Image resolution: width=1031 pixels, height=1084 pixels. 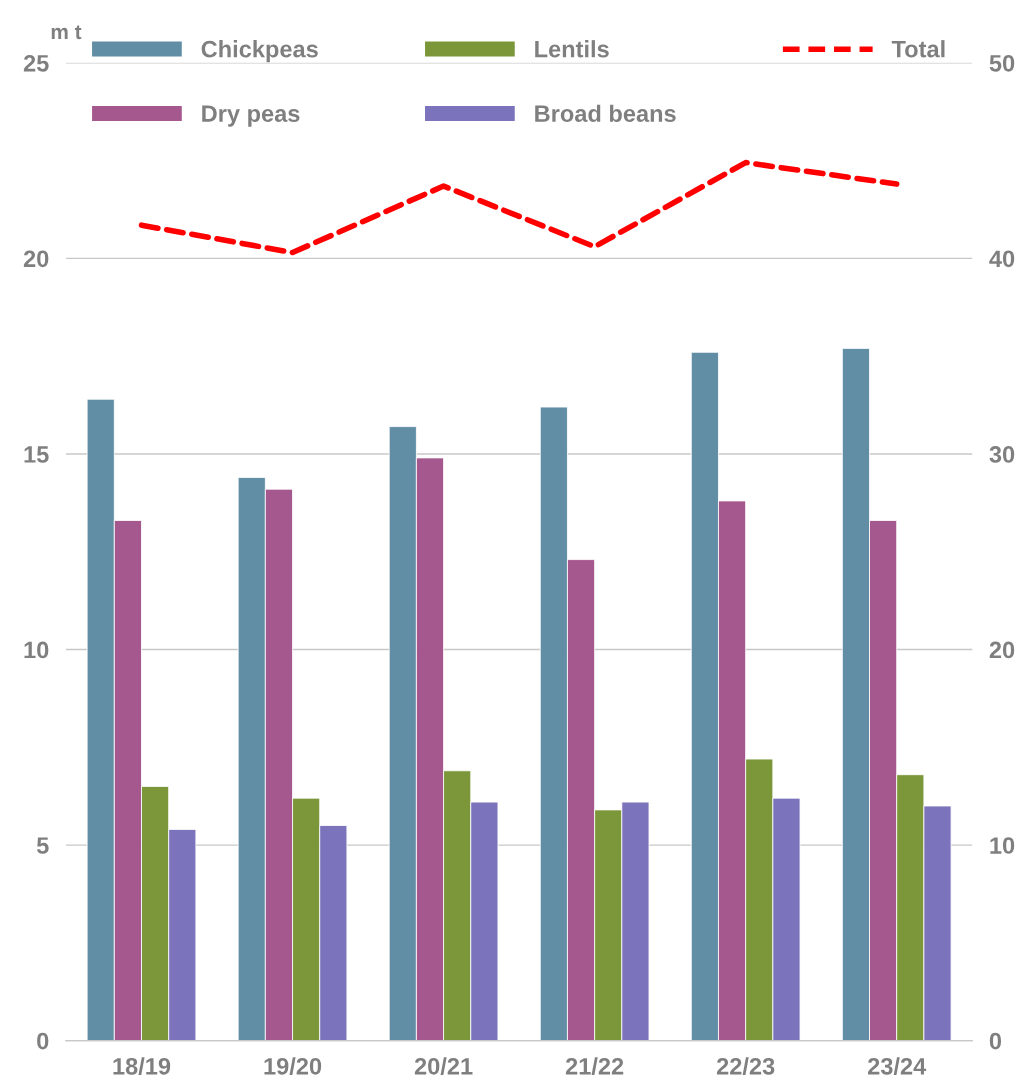 I want to click on x-tick-label: 22/23, so click(x=745, y=1066).